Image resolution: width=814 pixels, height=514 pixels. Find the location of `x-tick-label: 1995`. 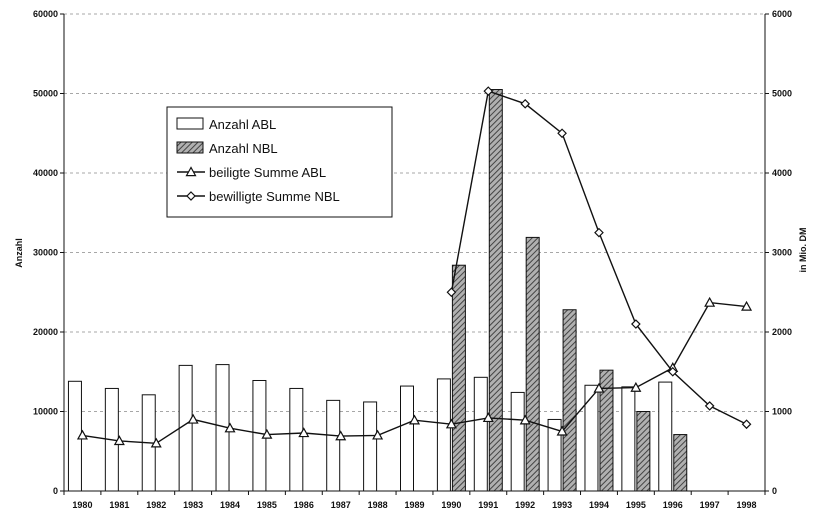

x-tick-label: 1995 is located at coordinates (636, 505).